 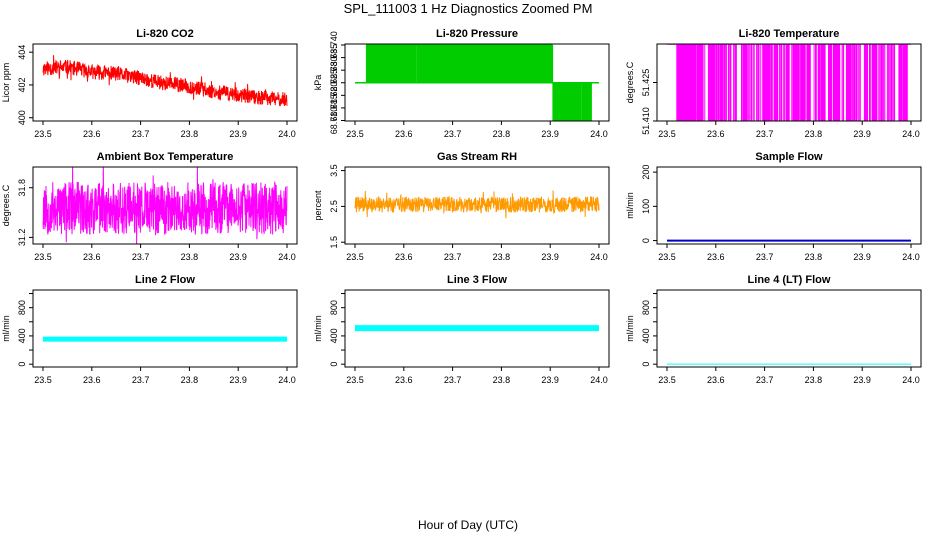 What do you see at coordinates (646, 172) in the screenshot?
I see `y-tick-label: 200` at bounding box center [646, 172].